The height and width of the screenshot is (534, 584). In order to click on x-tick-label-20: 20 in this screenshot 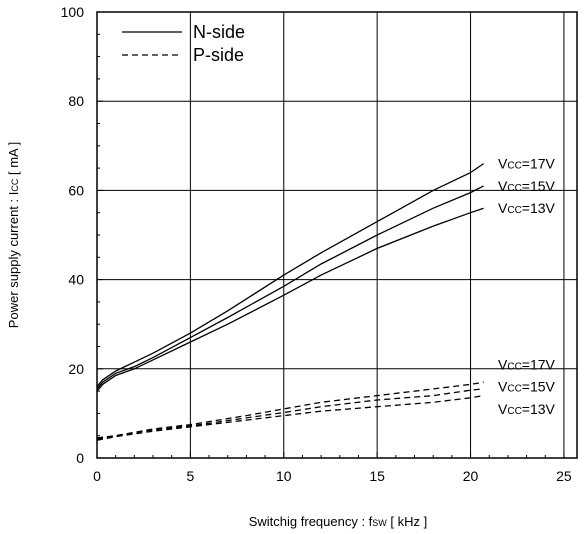, I will do `click(471, 476)`.